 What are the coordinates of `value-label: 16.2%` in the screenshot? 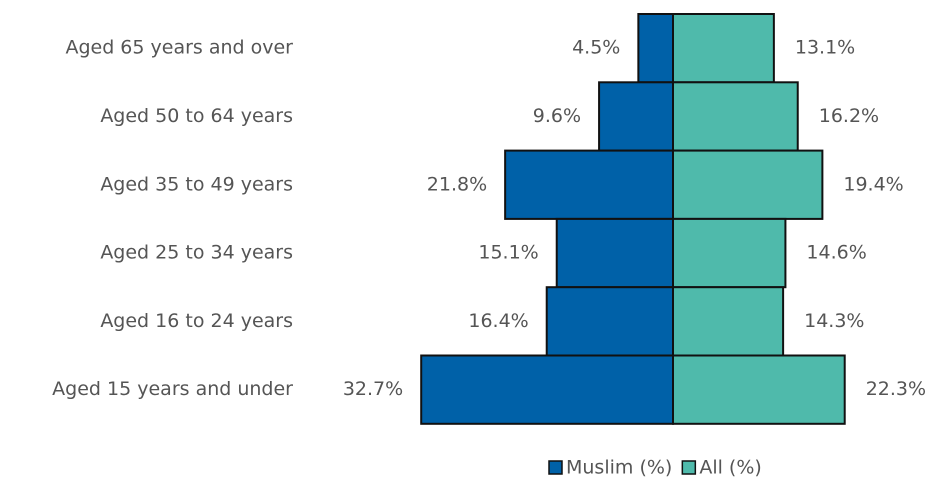 It's located at (849, 116).